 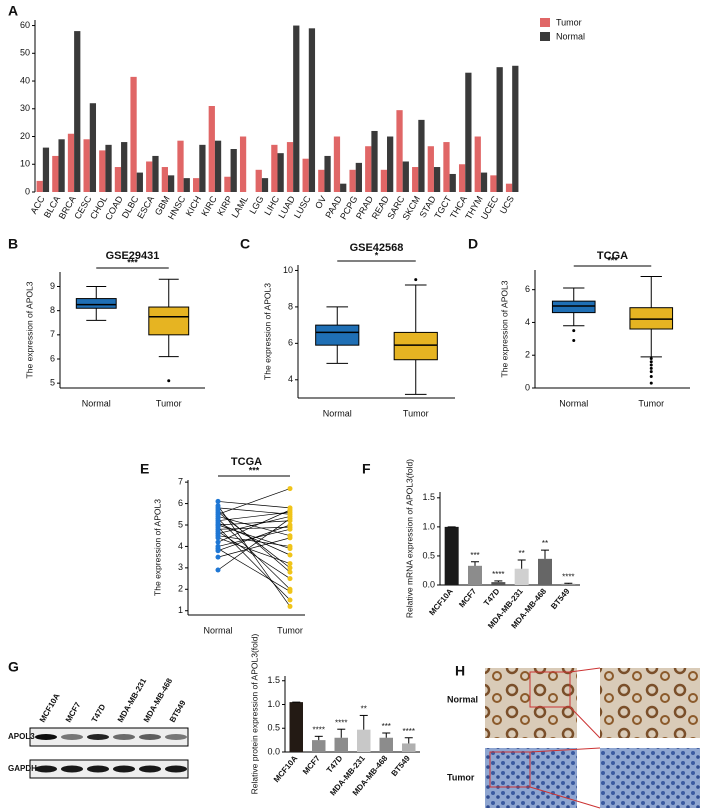 I want to click on y-tick-label: 2, so click(x=180, y=589).